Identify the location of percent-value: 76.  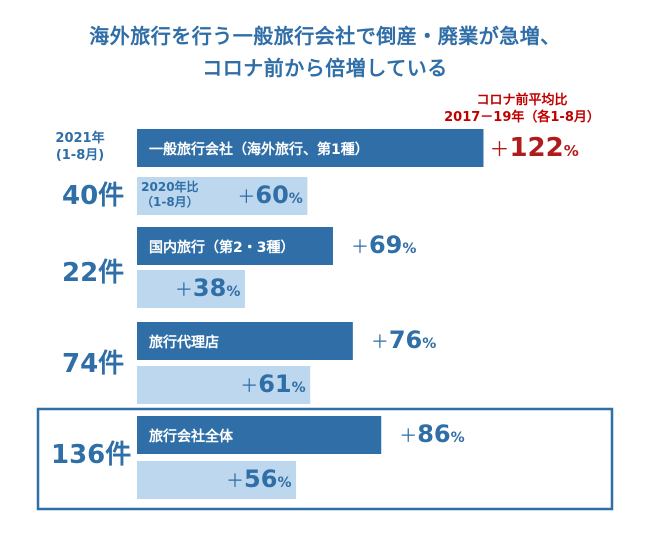
(405, 340).